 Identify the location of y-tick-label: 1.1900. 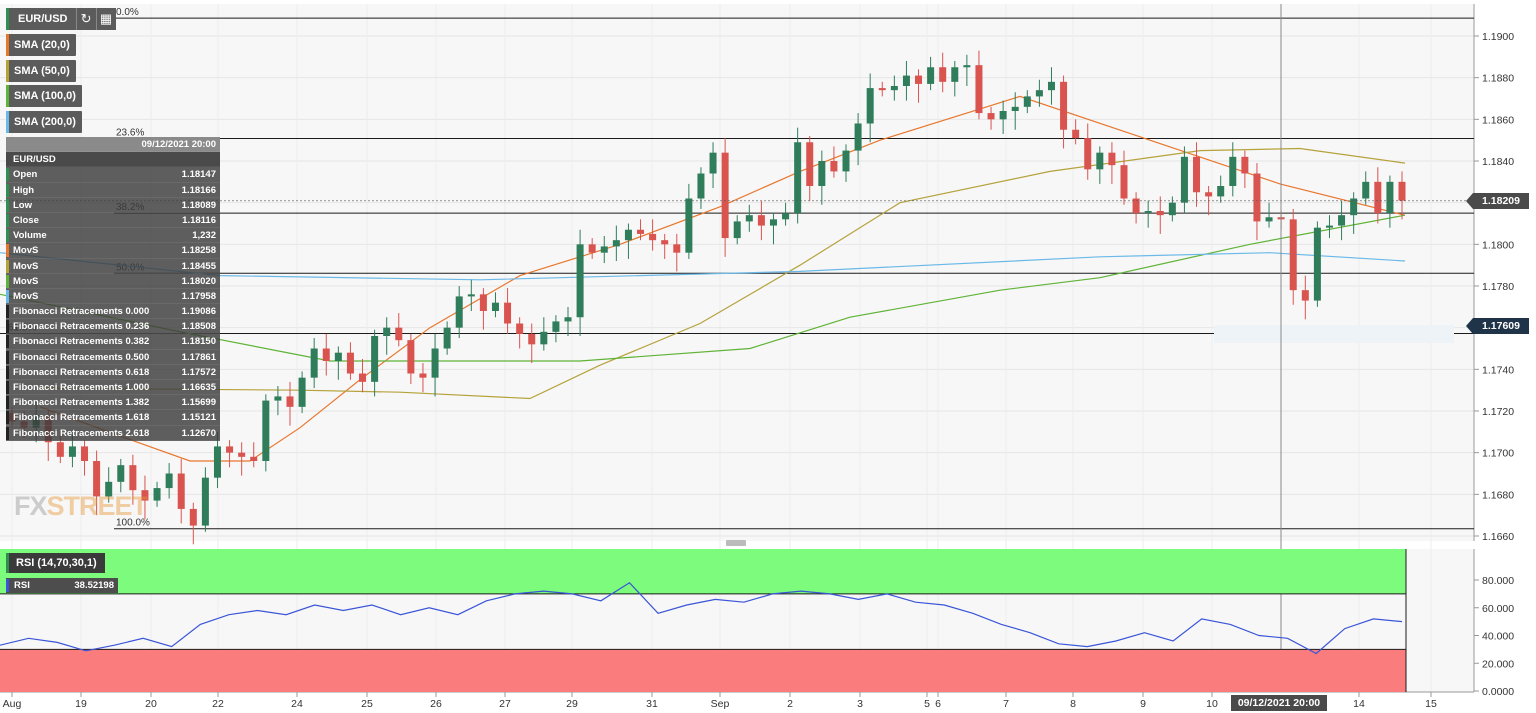
(1498, 37).